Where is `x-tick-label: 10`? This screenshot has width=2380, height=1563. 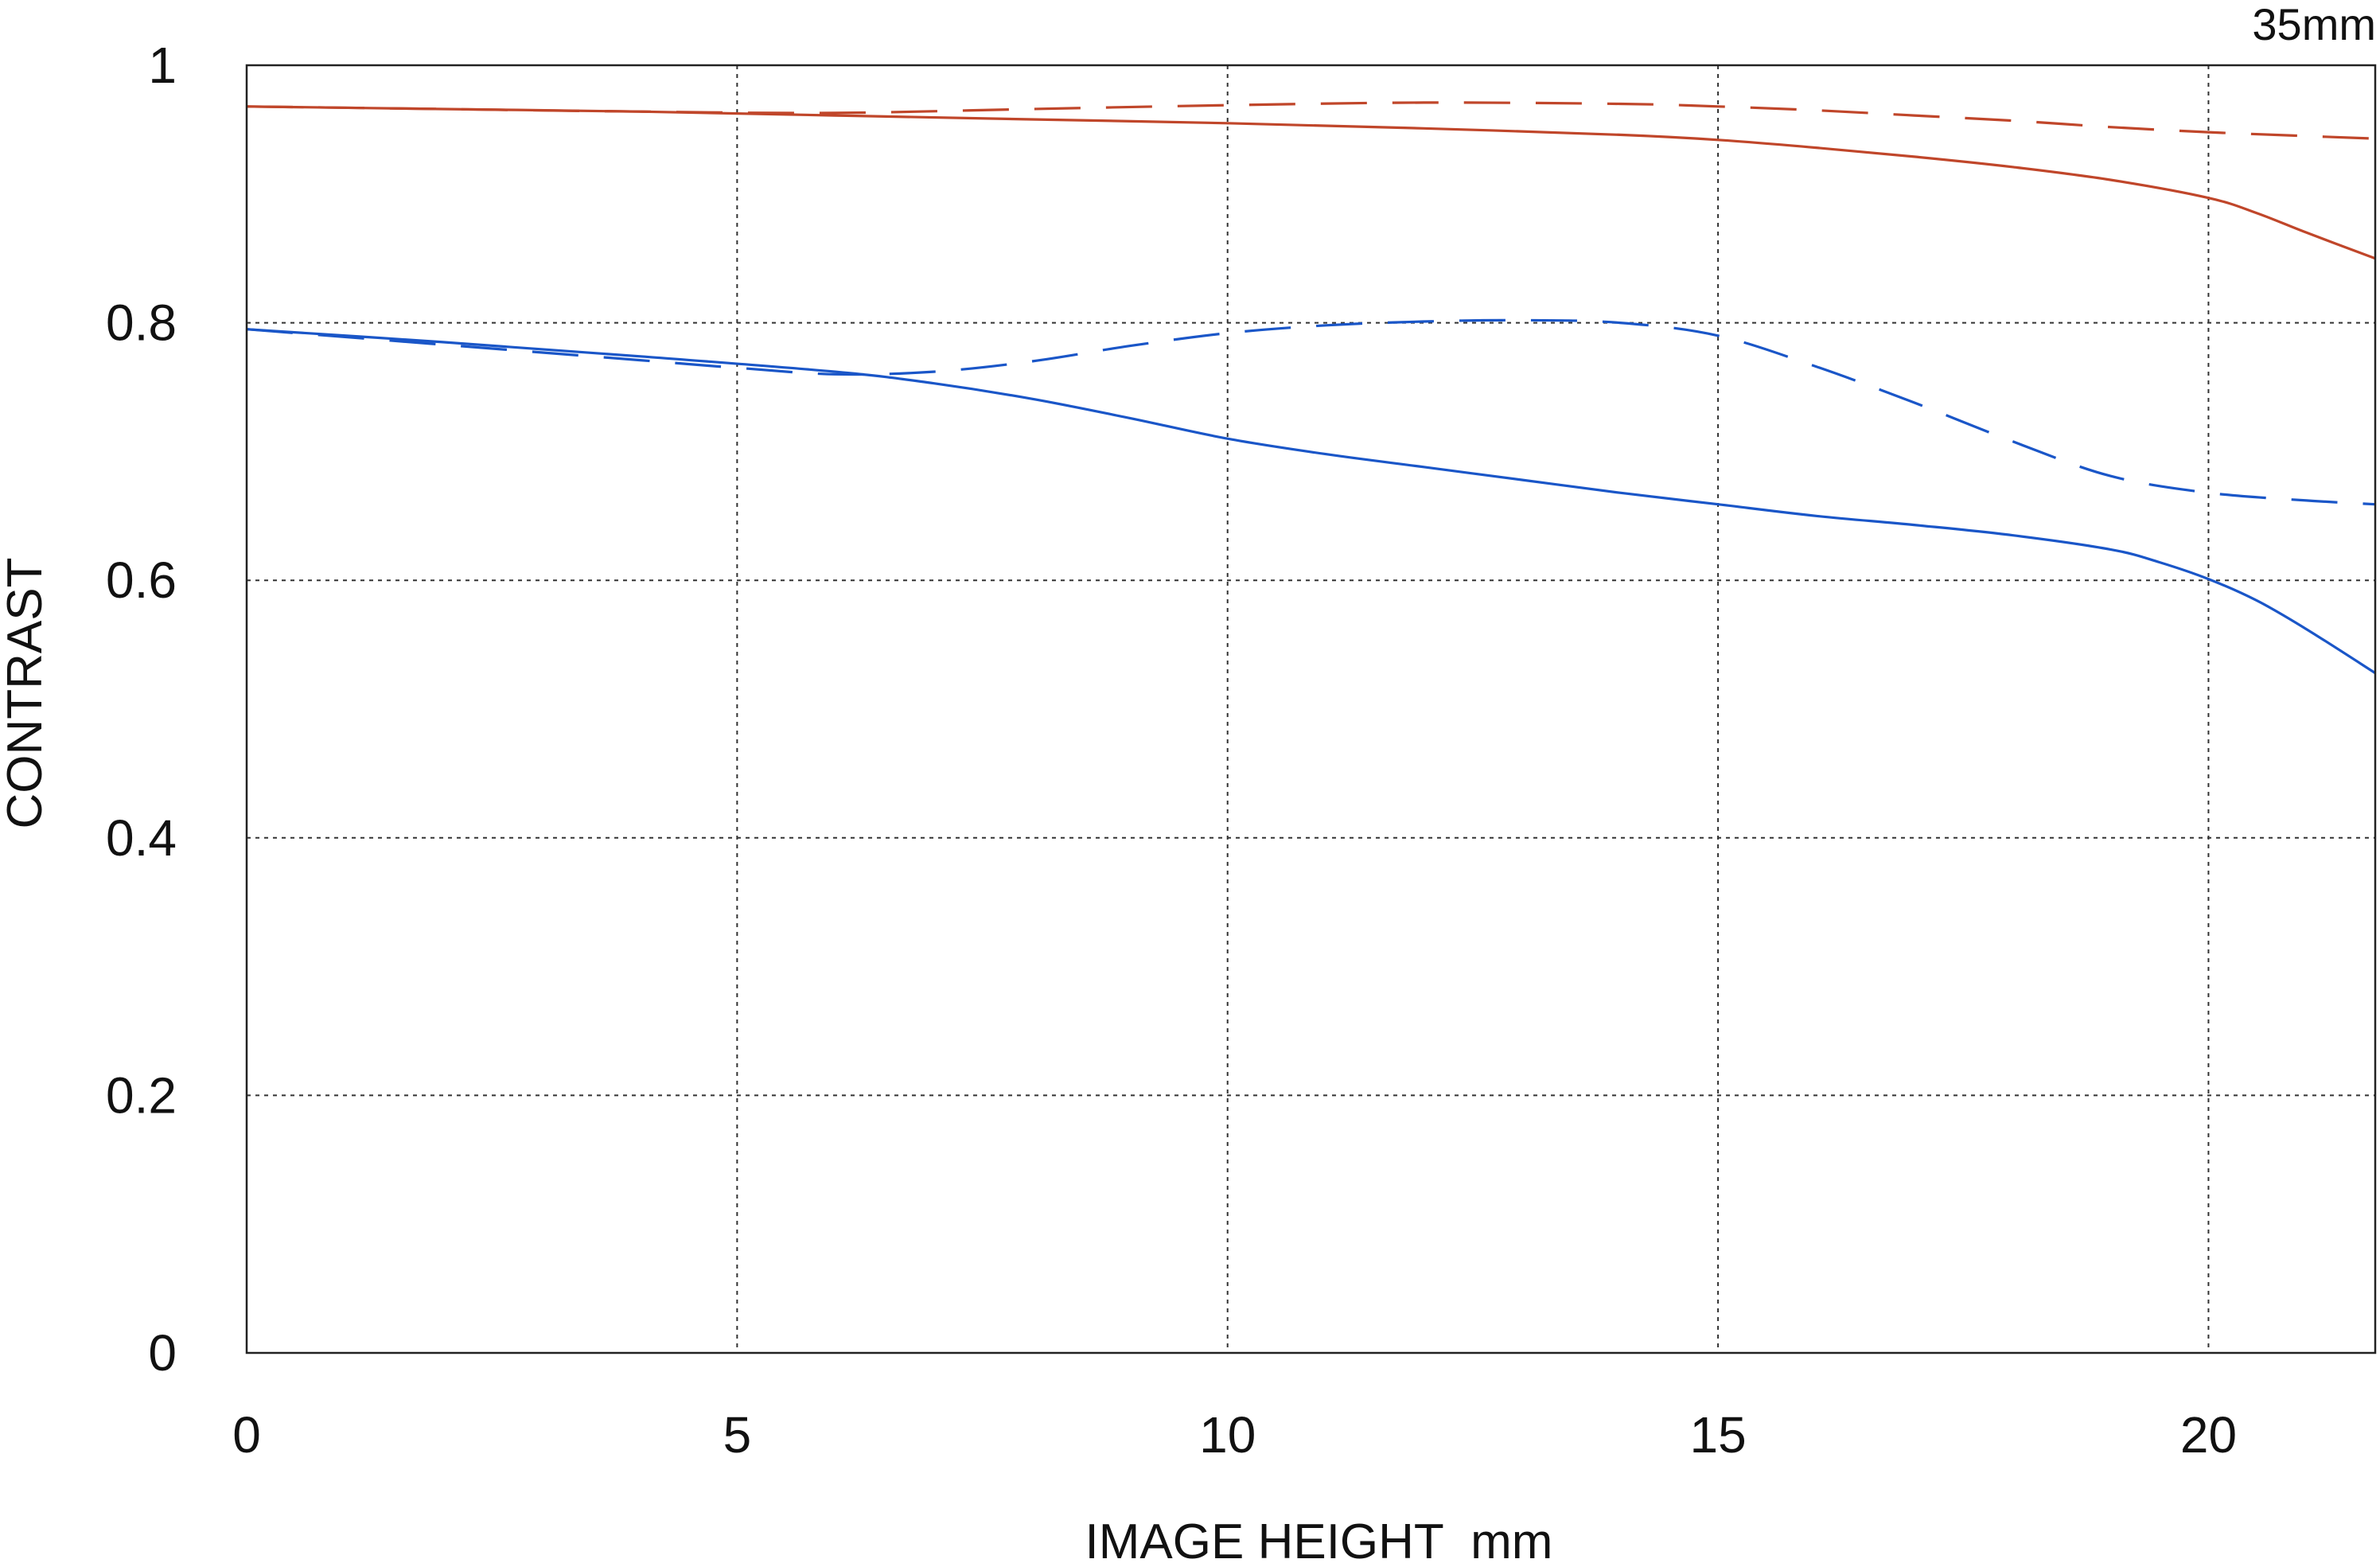 x-tick-label: 10 is located at coordinates (1227, 1435).